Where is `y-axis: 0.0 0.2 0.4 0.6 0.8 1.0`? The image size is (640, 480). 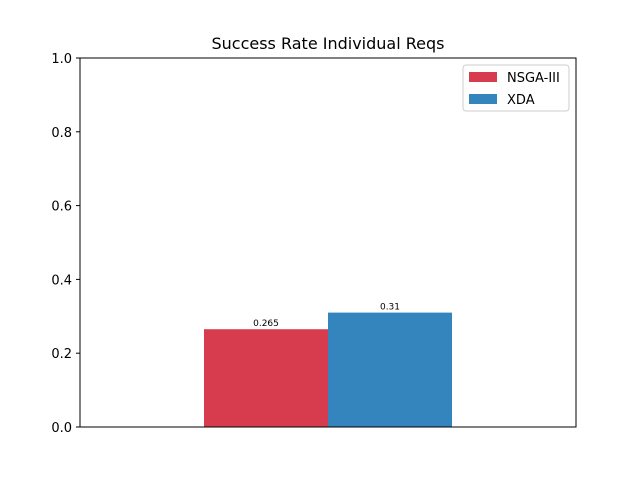 y-axis: 0.0 0.2 0.4 0.6 0.8 1.0 is located at coordinates (65, 244).